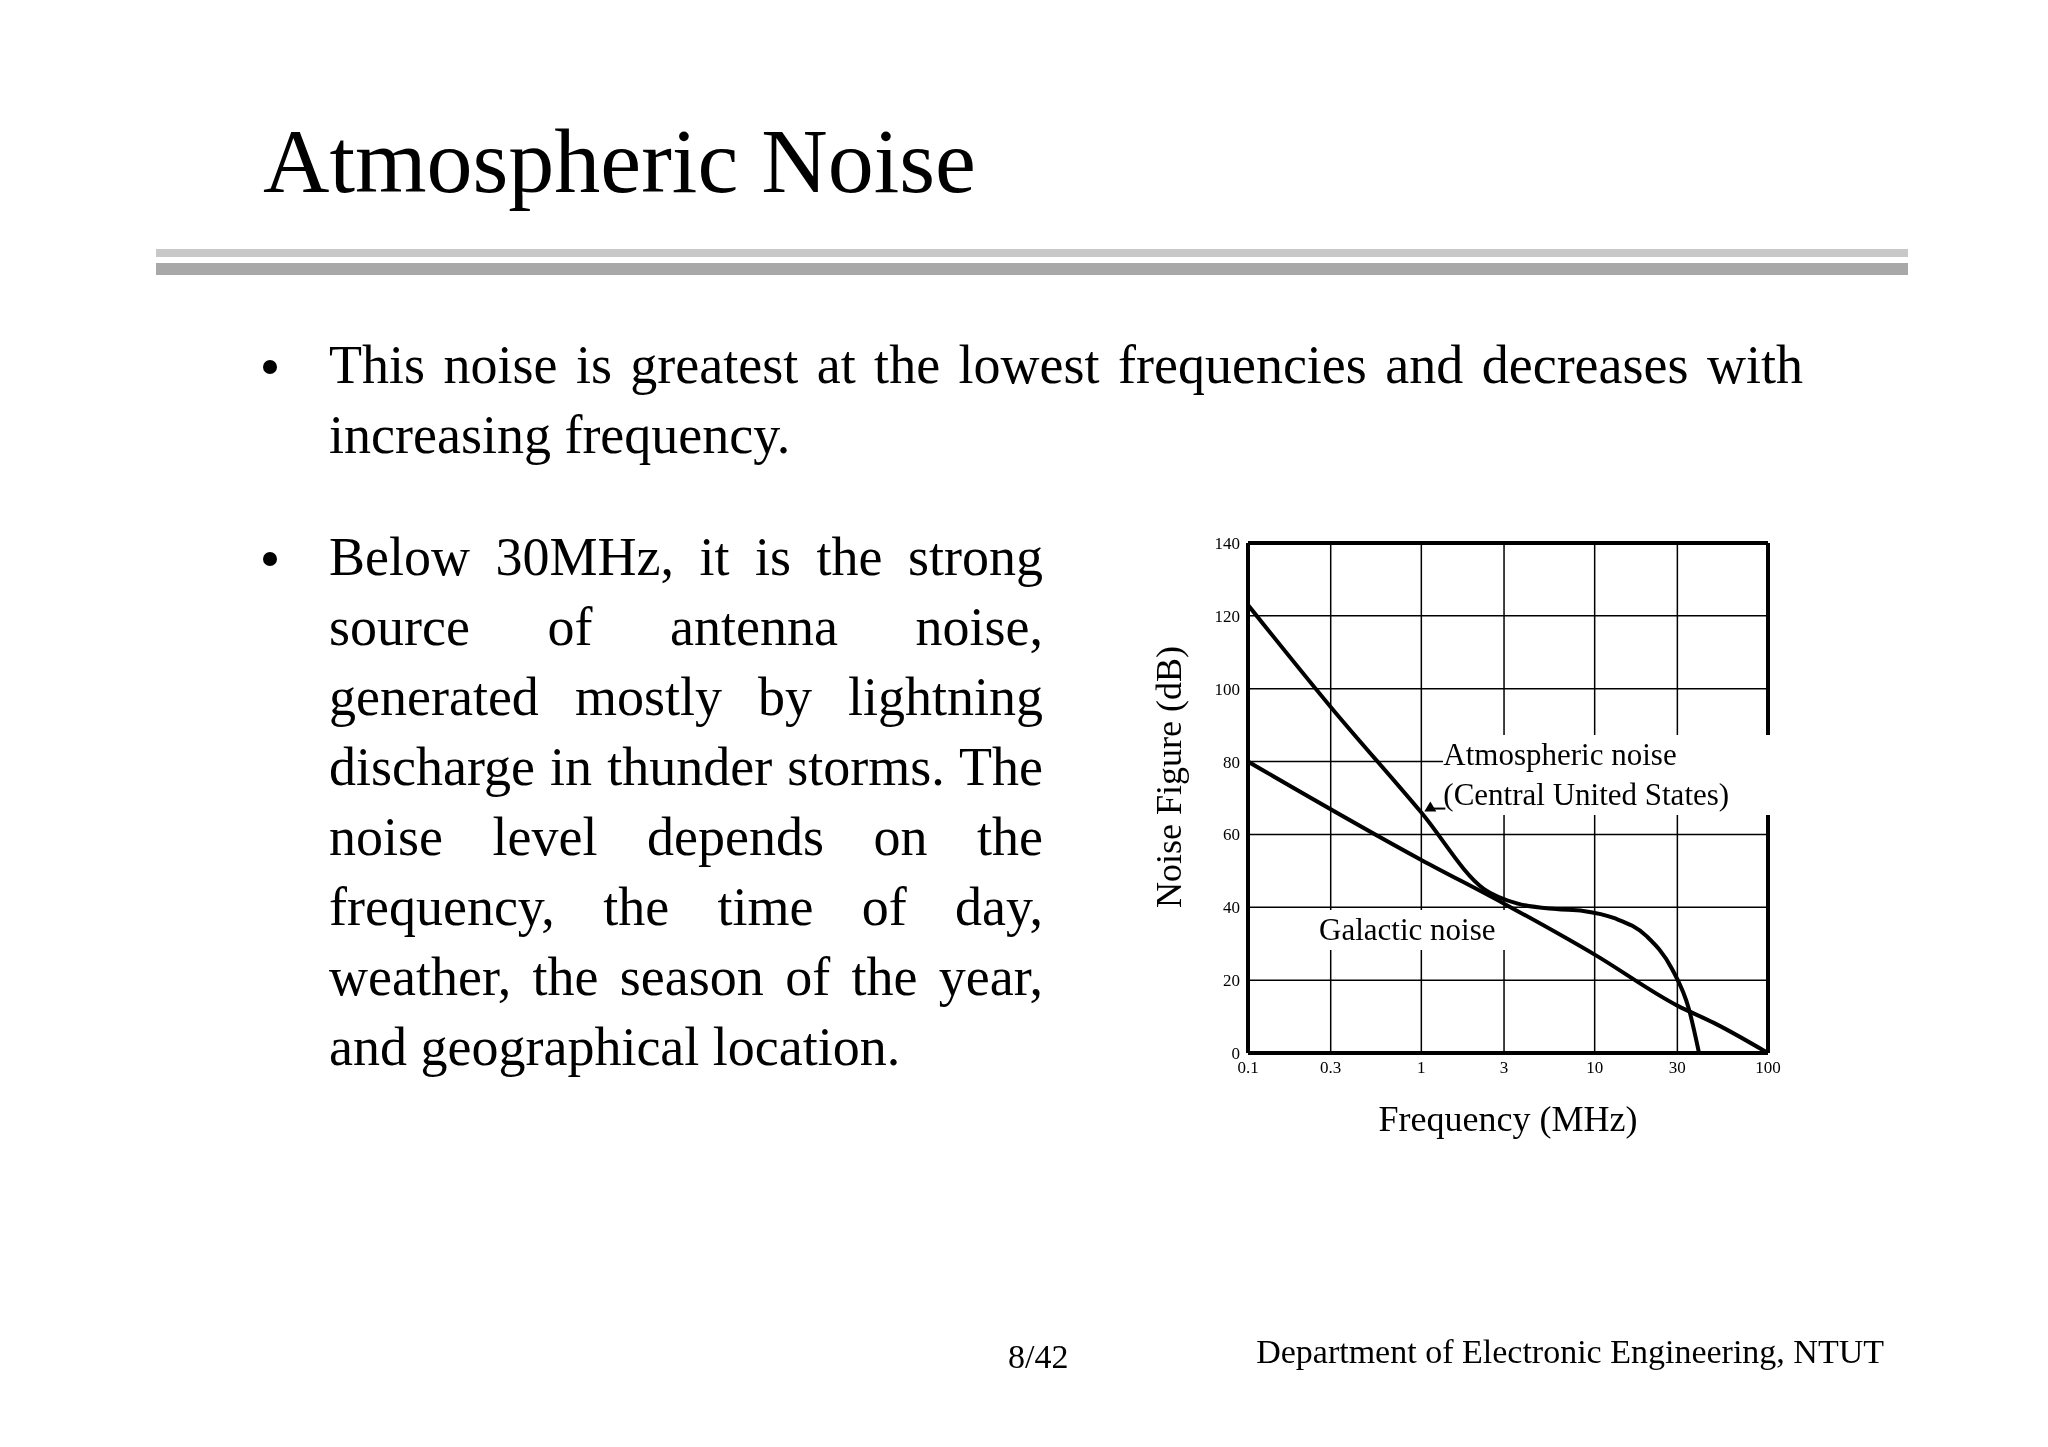  Describe the element at coordinates (1248, 1068) in the screenshot. I see `x-tick-label: 0.1` at that location.